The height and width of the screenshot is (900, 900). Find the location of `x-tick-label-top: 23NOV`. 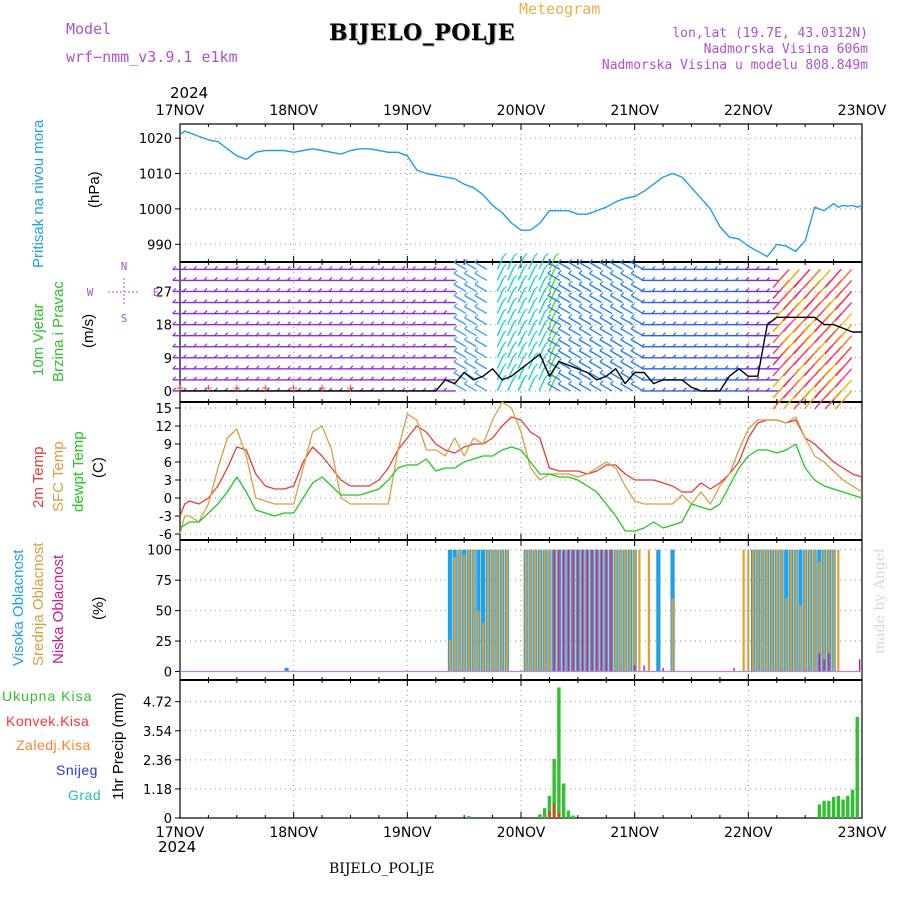

x-tick-label-top: 23NOV is located at coordinates (862, 111).